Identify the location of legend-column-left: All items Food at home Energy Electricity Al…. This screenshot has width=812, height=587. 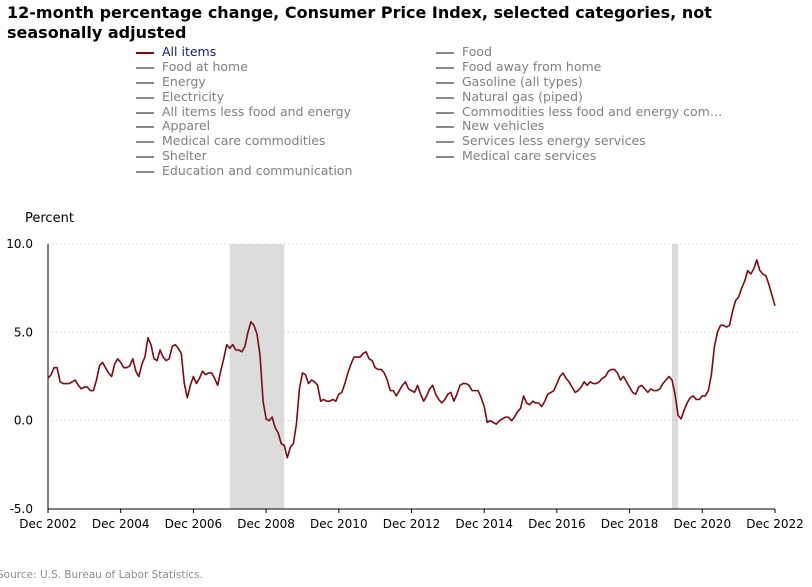
(281, 111).